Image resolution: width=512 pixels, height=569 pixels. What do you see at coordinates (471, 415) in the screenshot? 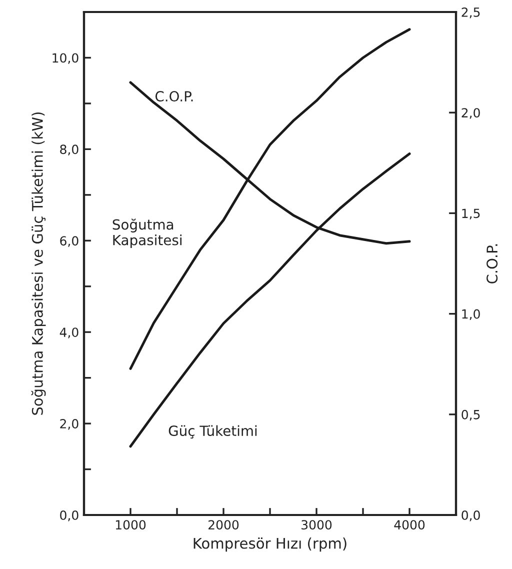
I see `y2-tick-label: 0,5` at bounding box center [471, 415].